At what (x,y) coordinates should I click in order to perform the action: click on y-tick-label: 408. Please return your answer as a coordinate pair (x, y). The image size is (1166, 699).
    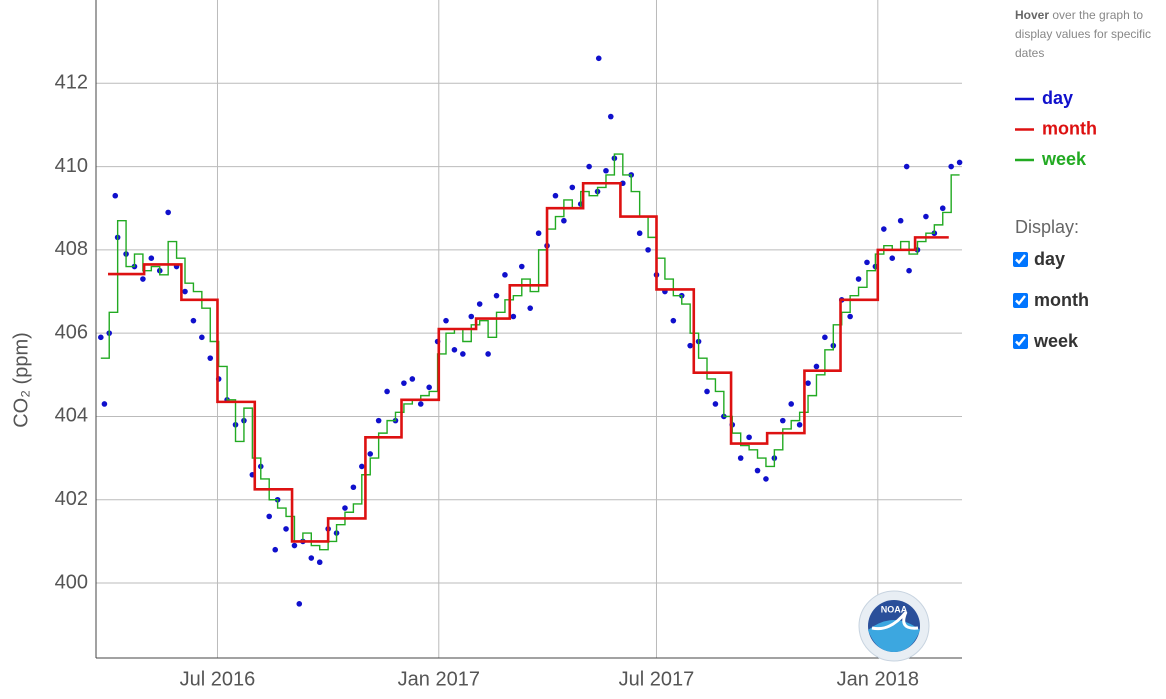
    Looking at the image, I should click on (71, 249).